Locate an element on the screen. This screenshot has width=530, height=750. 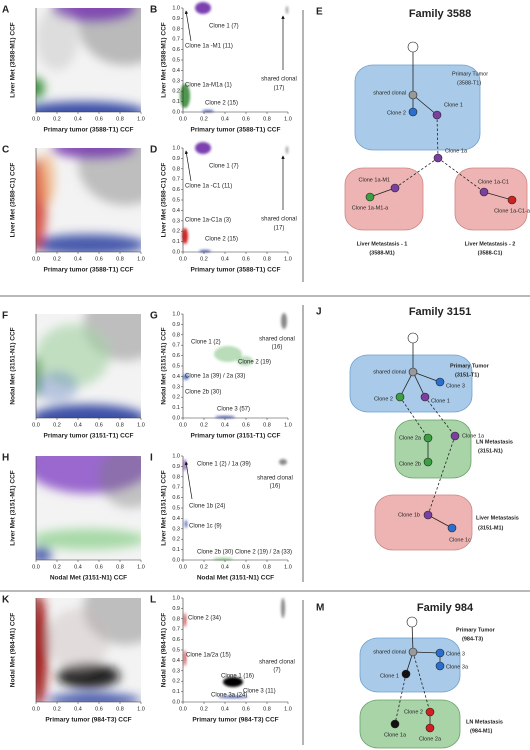
x-axis-label: Nodal Met (3151-N1) CCF is located at coordinates (235, 578).